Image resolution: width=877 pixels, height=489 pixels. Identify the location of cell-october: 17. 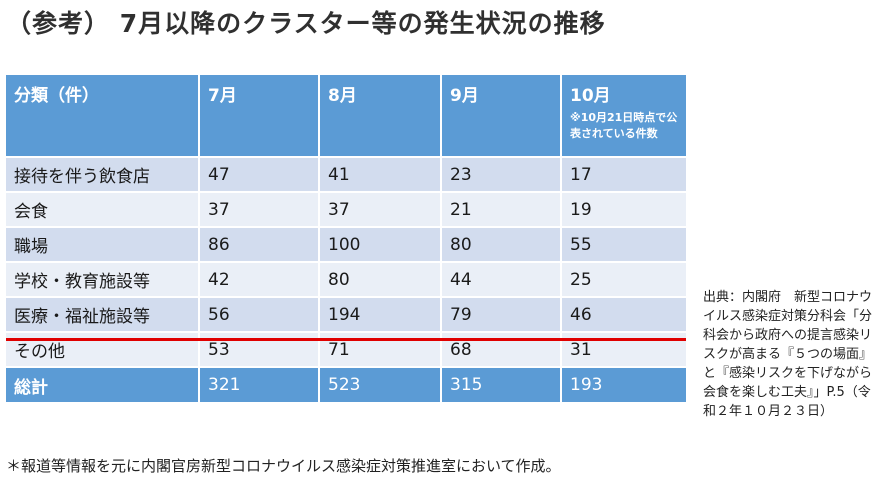
(624, 174).